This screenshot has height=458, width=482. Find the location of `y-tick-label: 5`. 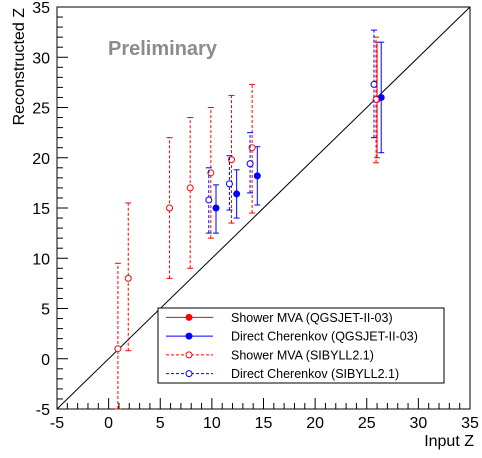

y-tick-label: 5 is located at coordinates (45, 310).